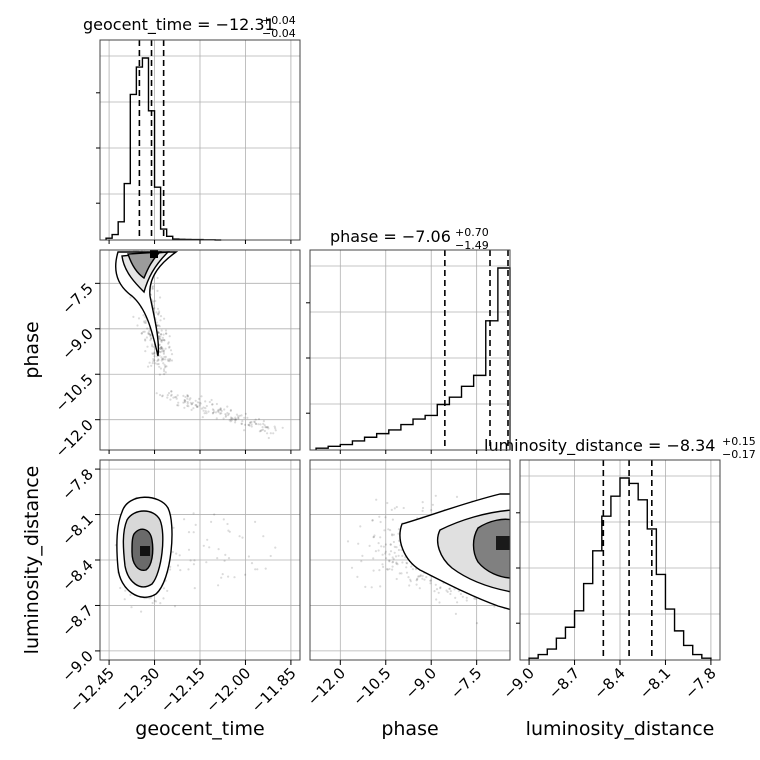  Describe the element at coordinates (77, 298) in the screenshot. I see `y-tick-label: −7.5` at that location.